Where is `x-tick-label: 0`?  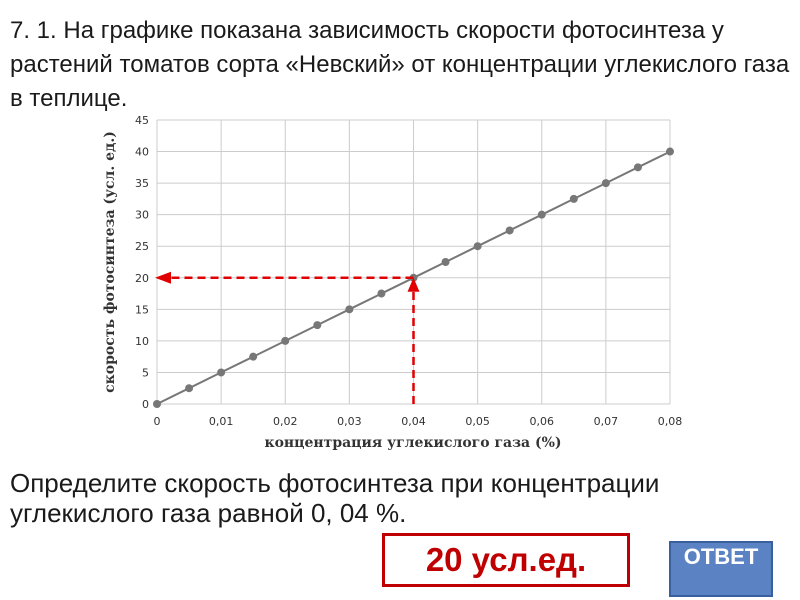
x-tick-label: 0 is located at coordinates (157, 421).